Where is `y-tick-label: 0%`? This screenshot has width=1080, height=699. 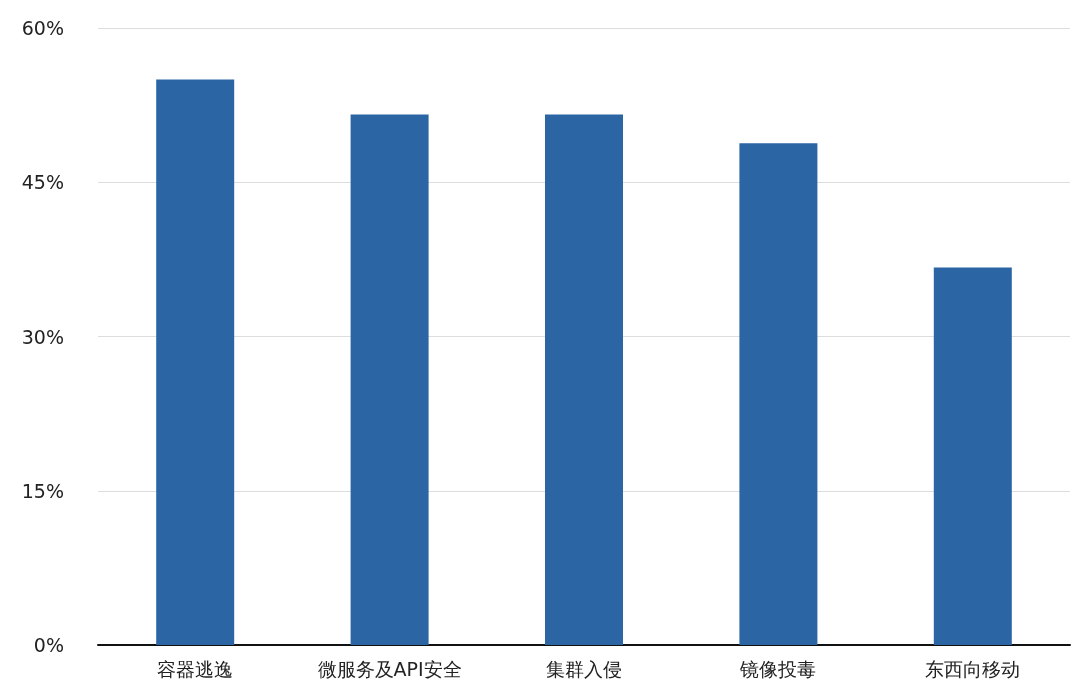 y-tick-label: 0% is located at coordinates (48, 645).